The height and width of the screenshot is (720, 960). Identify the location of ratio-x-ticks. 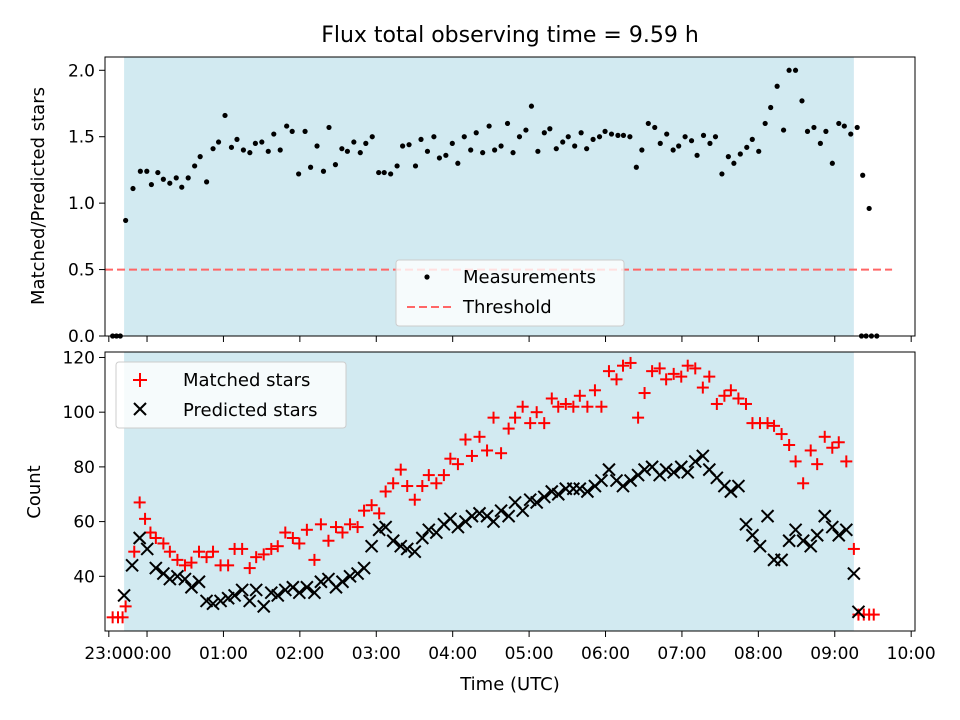
(510, 339).